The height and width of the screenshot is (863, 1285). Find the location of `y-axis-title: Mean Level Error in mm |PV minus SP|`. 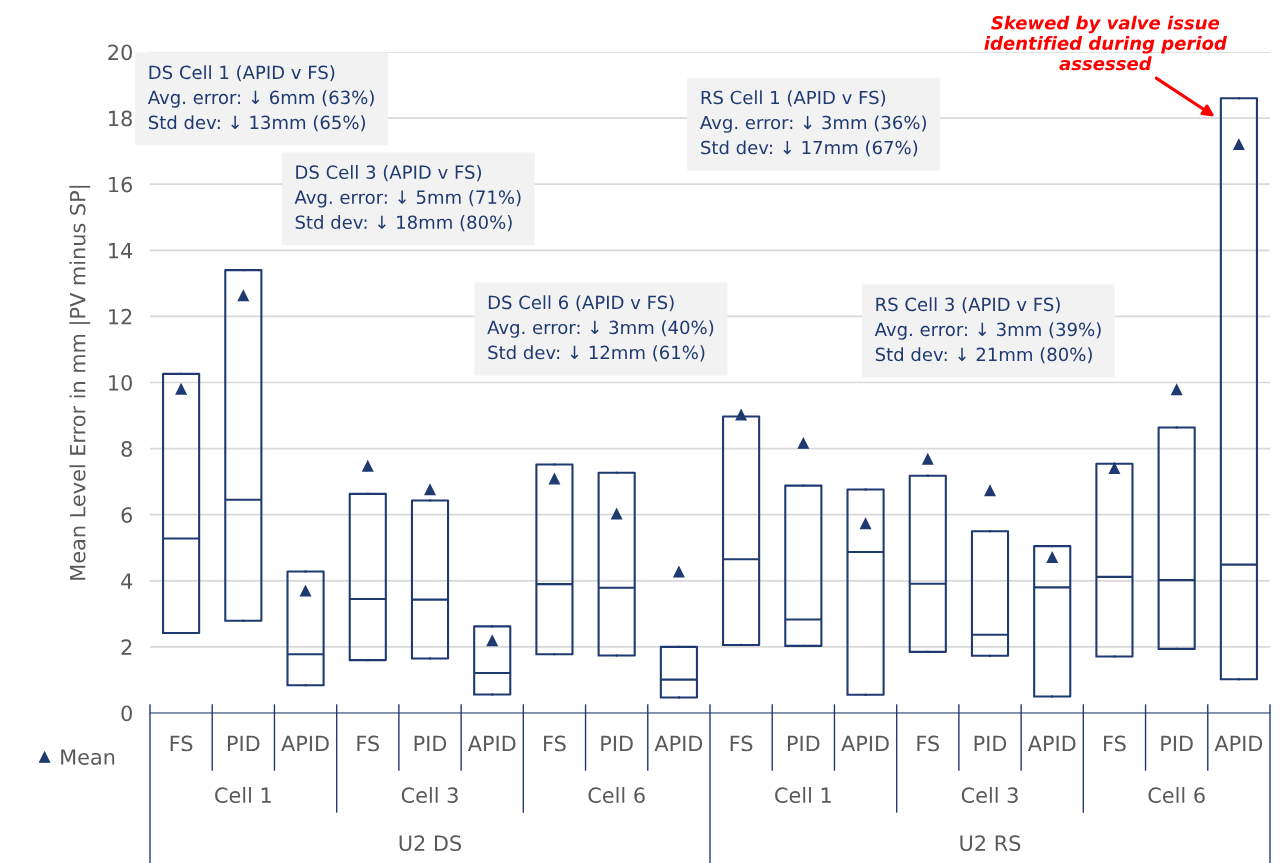

y-axis-title: Mean Level Error in mm |PV minus SP| is located at coordinates (80, 382).